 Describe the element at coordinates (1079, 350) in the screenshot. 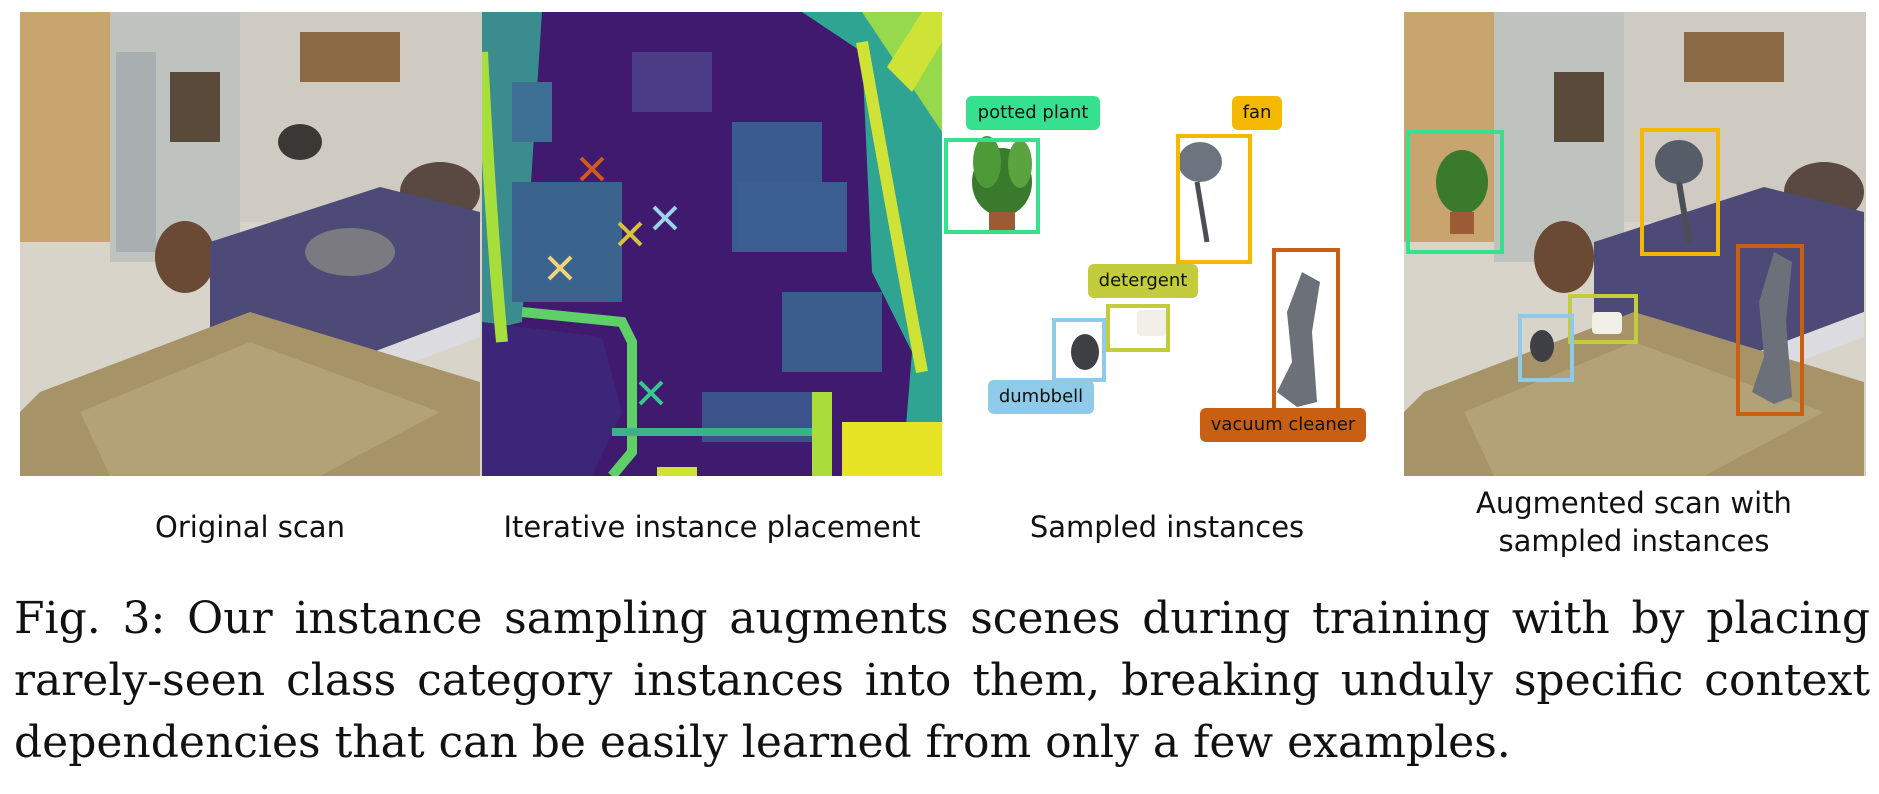

I see `box-dumbbell` at that location.